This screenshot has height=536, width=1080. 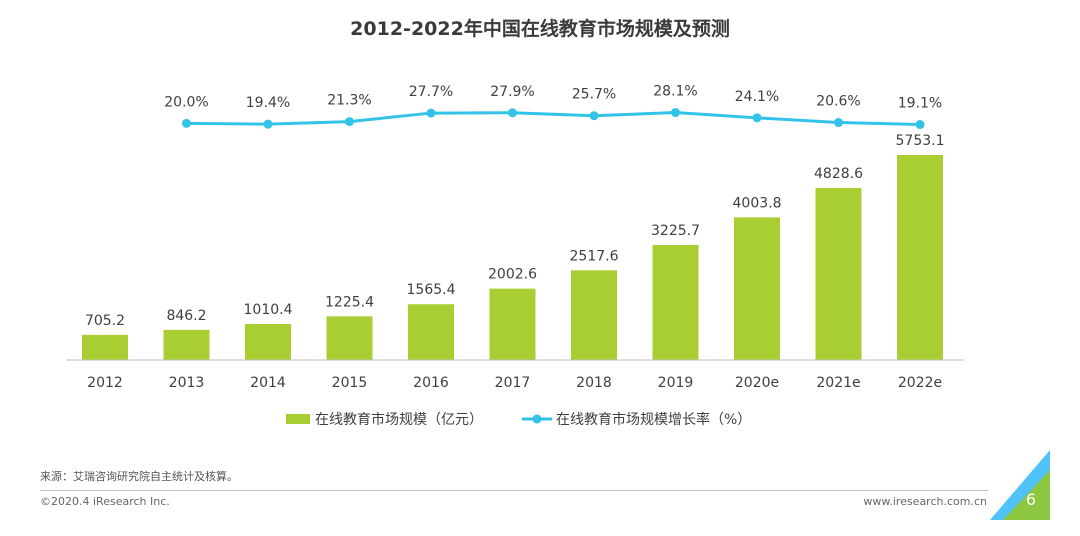 I want to click on growth-value-label: 25.7%, so click(x=594, y=95).